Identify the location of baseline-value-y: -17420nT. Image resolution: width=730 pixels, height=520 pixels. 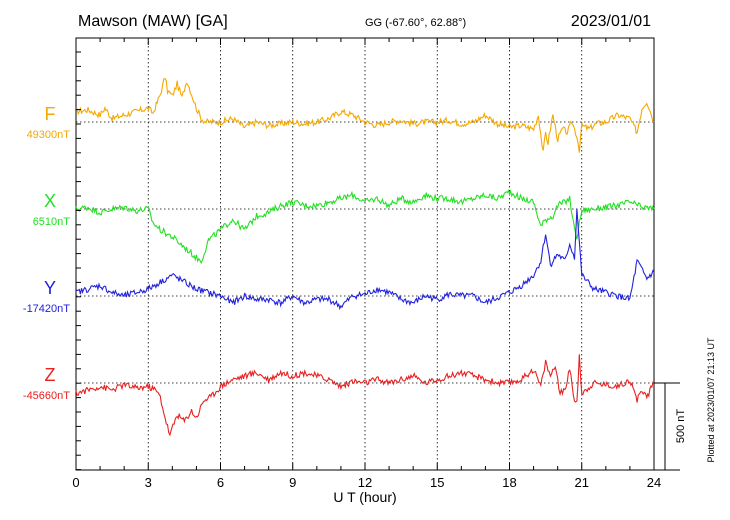
(46, 309).